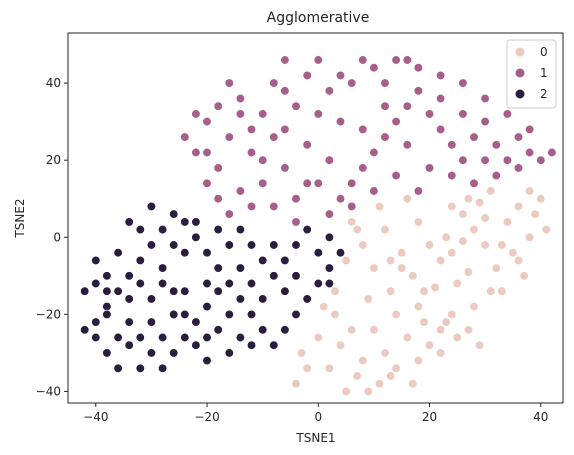 Image resolution: width=574 pixels, height=455 pixels. I want to click on x-axis-label: TSNE1, so click(315, 438).